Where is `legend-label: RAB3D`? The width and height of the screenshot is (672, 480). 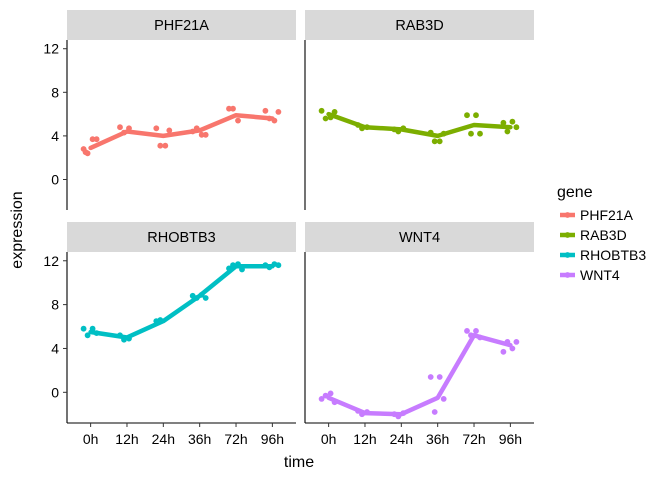
legend-label: RAB3D is located at coordinates (603, 235).